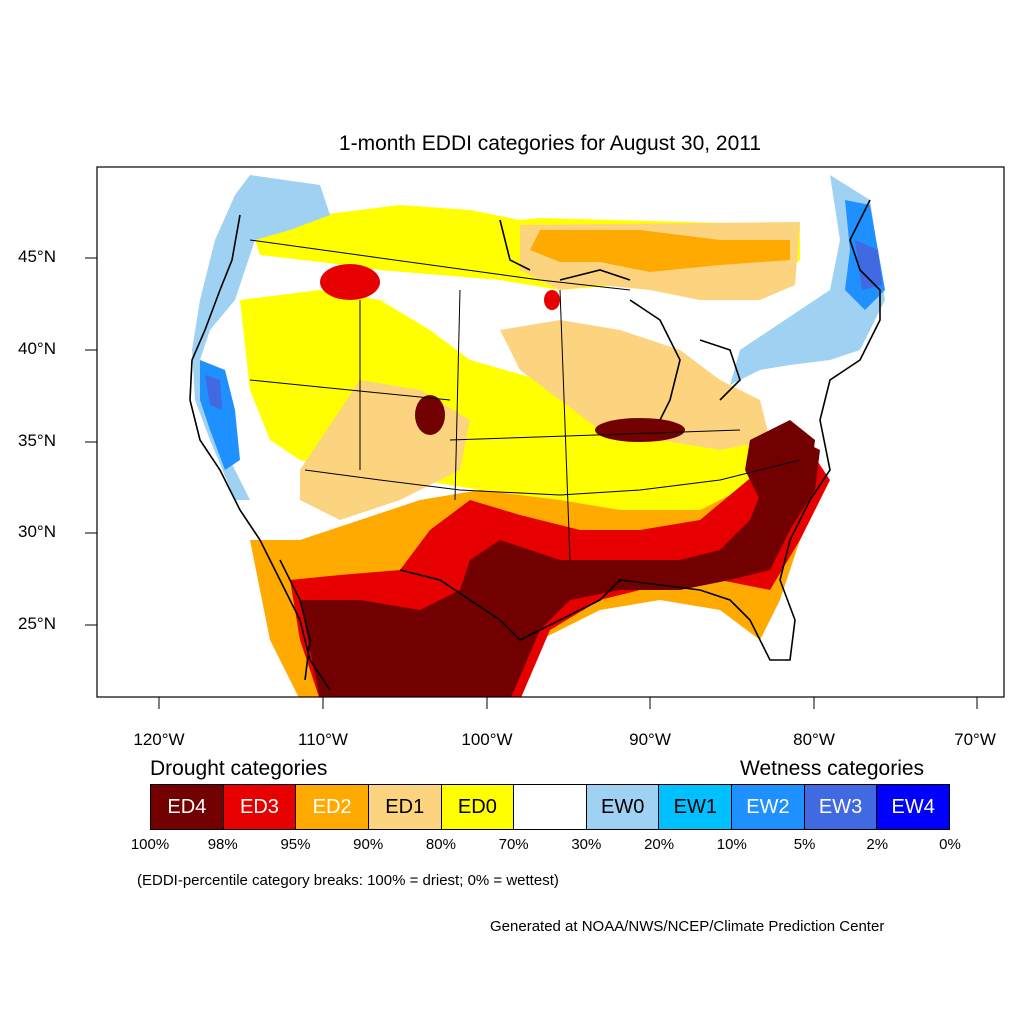 This screenshot has width=1024, height=1024. I want to click on colorado-ed4-spot, so click(430, 415).